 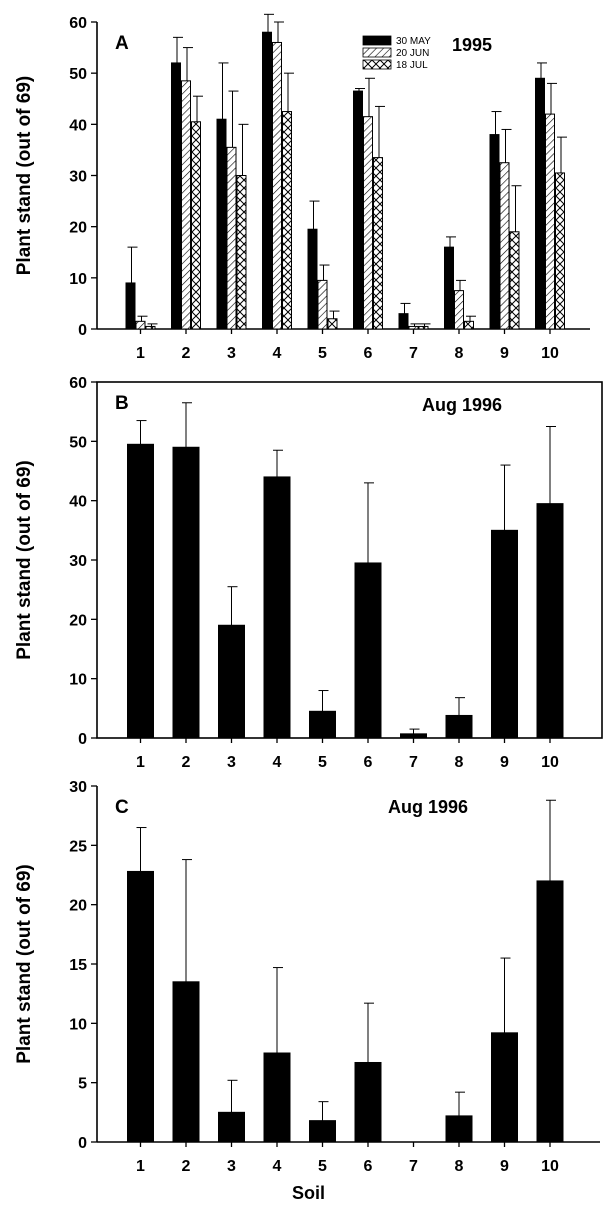 I want to click on legend-label: 30 MAY, so click(x=413, y=41).